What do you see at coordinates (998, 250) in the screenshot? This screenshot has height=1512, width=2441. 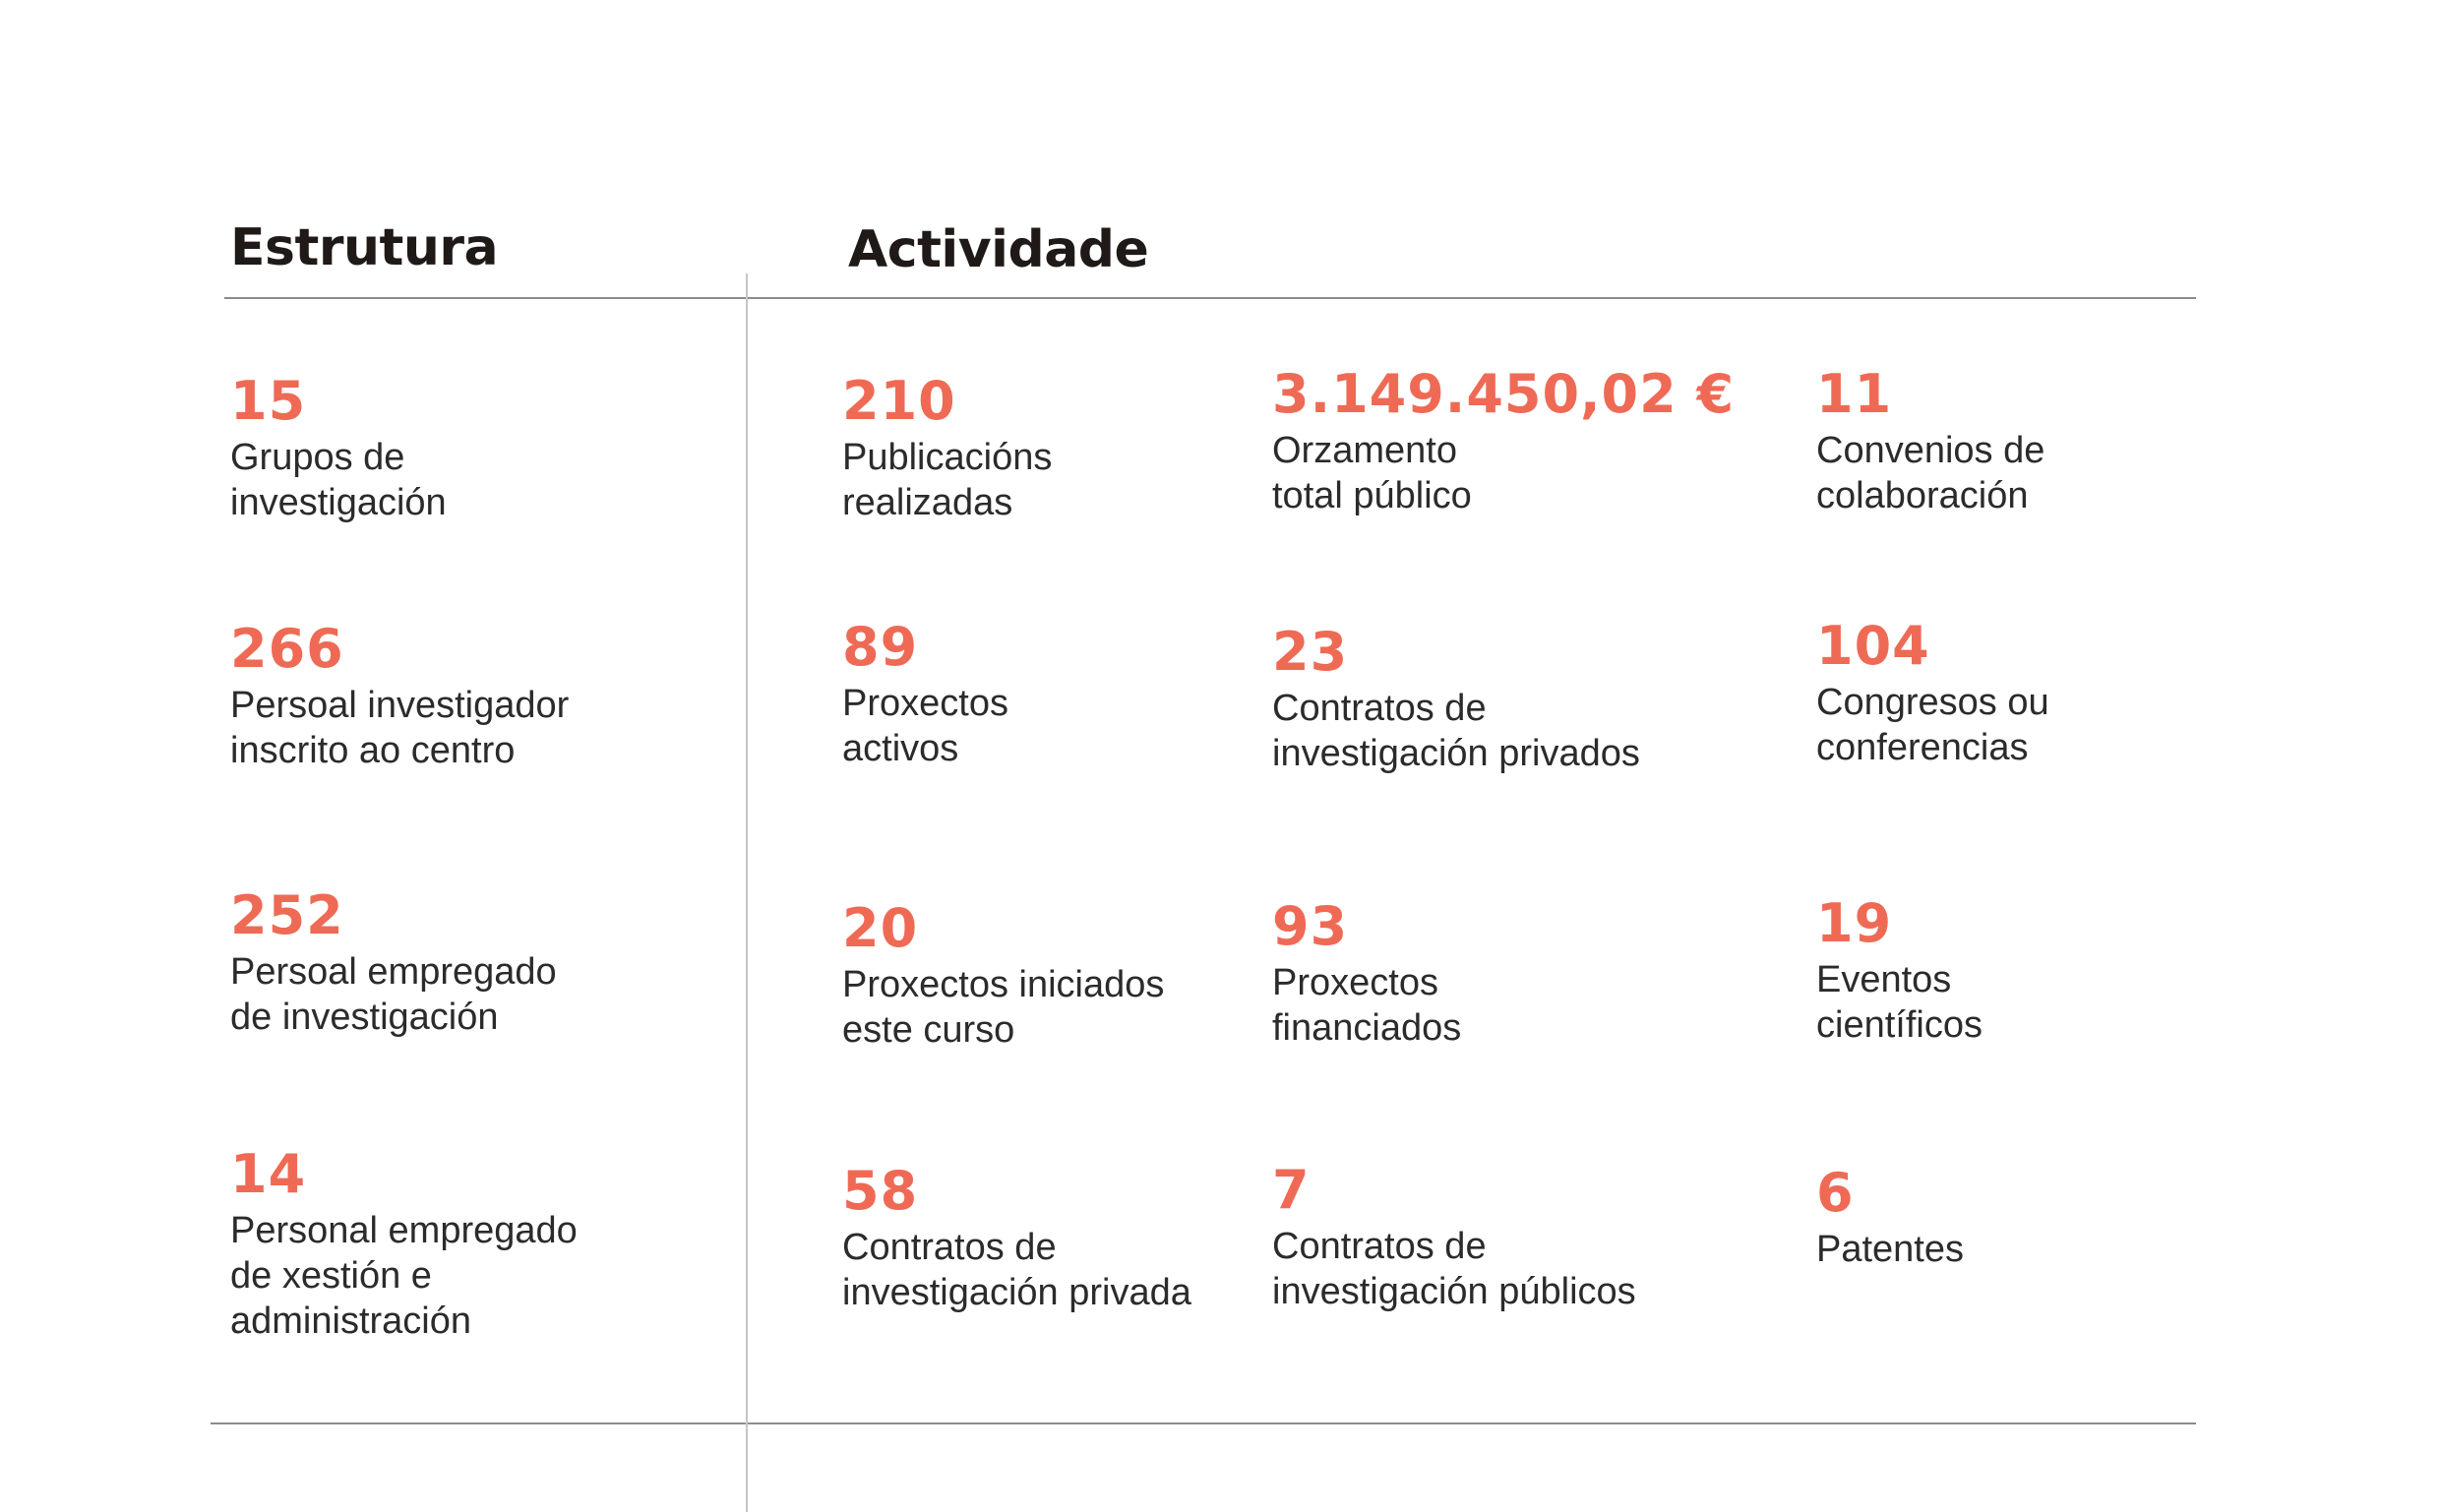 I see `section-title-actividade: Actividade` at bounding box center [998, 250].